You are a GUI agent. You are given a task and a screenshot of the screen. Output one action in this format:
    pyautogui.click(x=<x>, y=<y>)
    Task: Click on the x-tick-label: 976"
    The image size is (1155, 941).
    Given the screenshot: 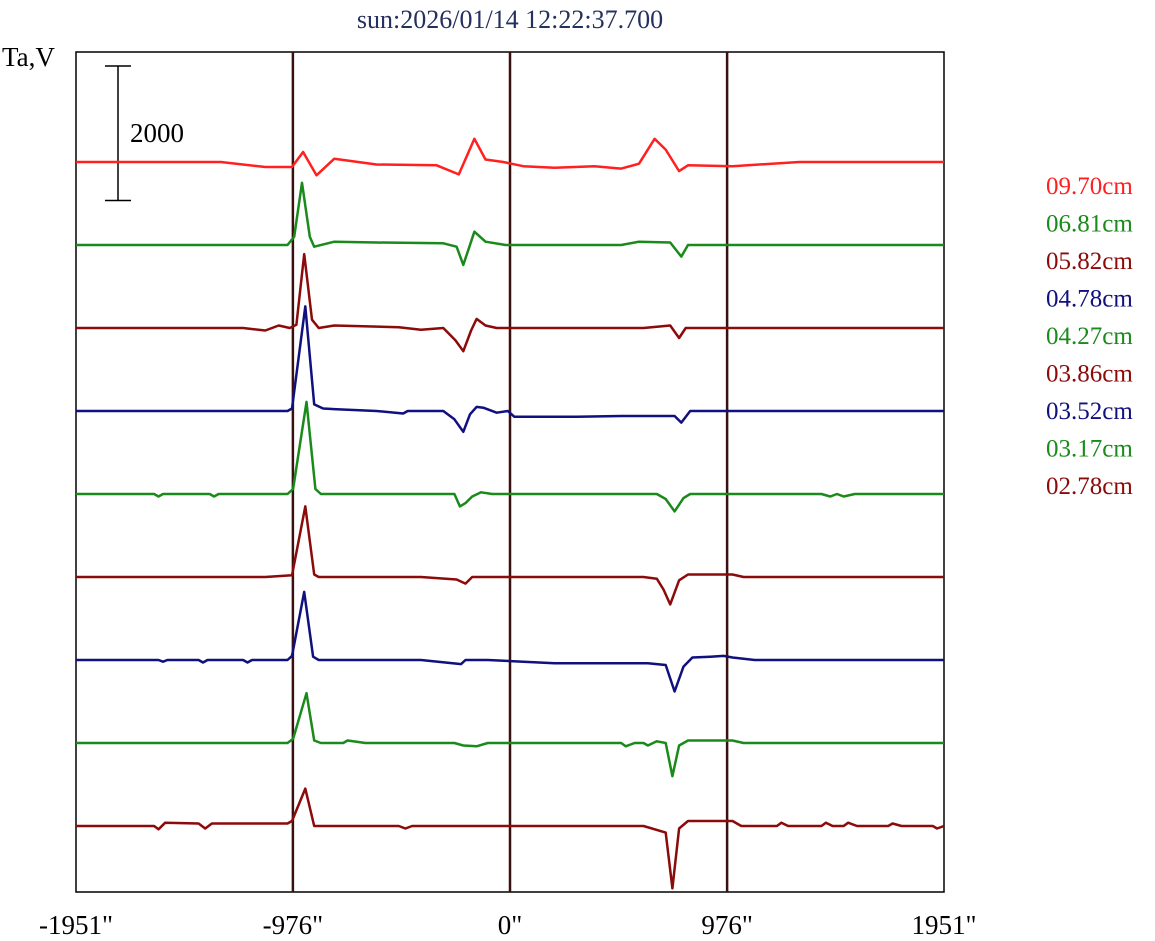 What is the action you would take?
    pyautogui.click(x=727, y=925)
    